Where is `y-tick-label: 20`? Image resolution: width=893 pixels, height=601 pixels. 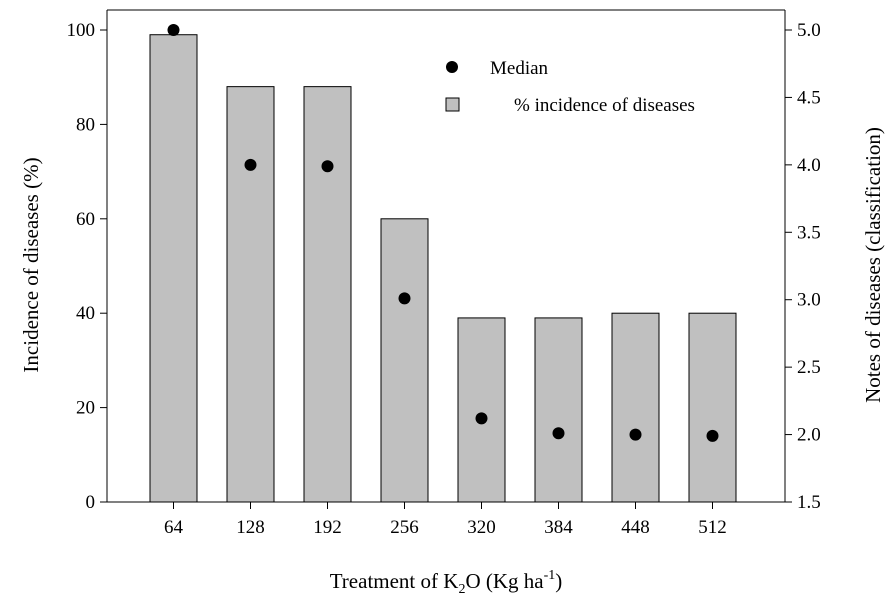
y-tick-label: 20 is located at coordinates (85, 408).